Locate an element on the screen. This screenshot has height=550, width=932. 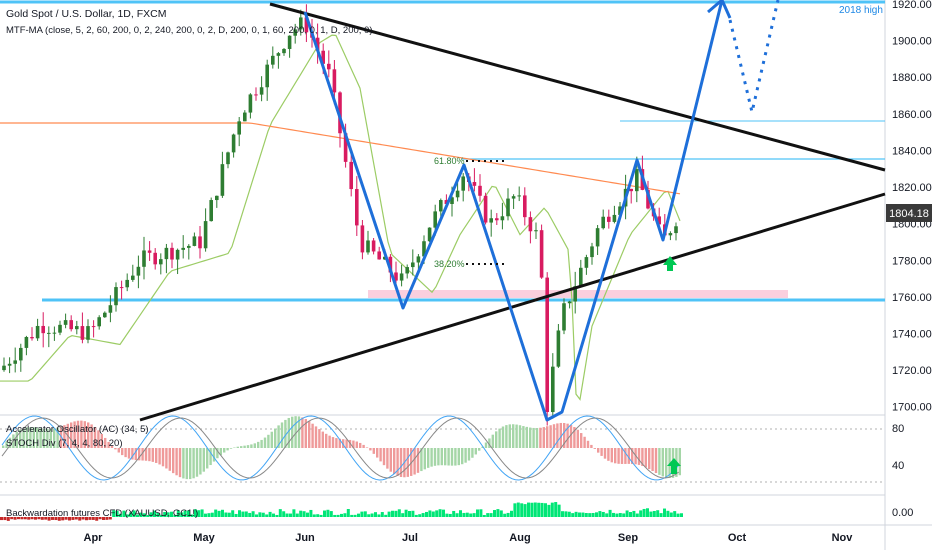
projection-dotted is located at coordinates (754, 56).